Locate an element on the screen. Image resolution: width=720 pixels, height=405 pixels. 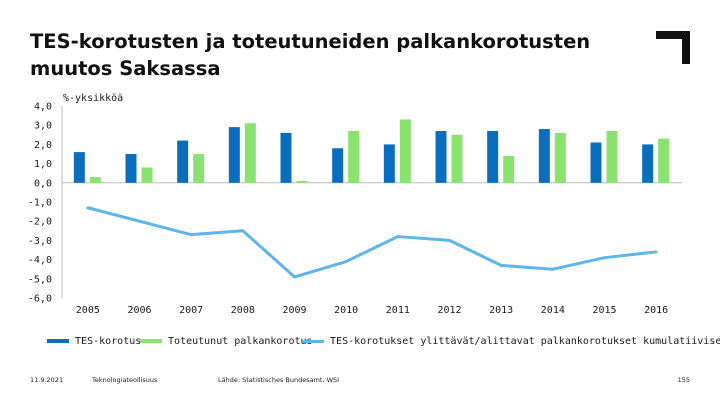
brand-logo-icon is located at coordinates (673, 47).